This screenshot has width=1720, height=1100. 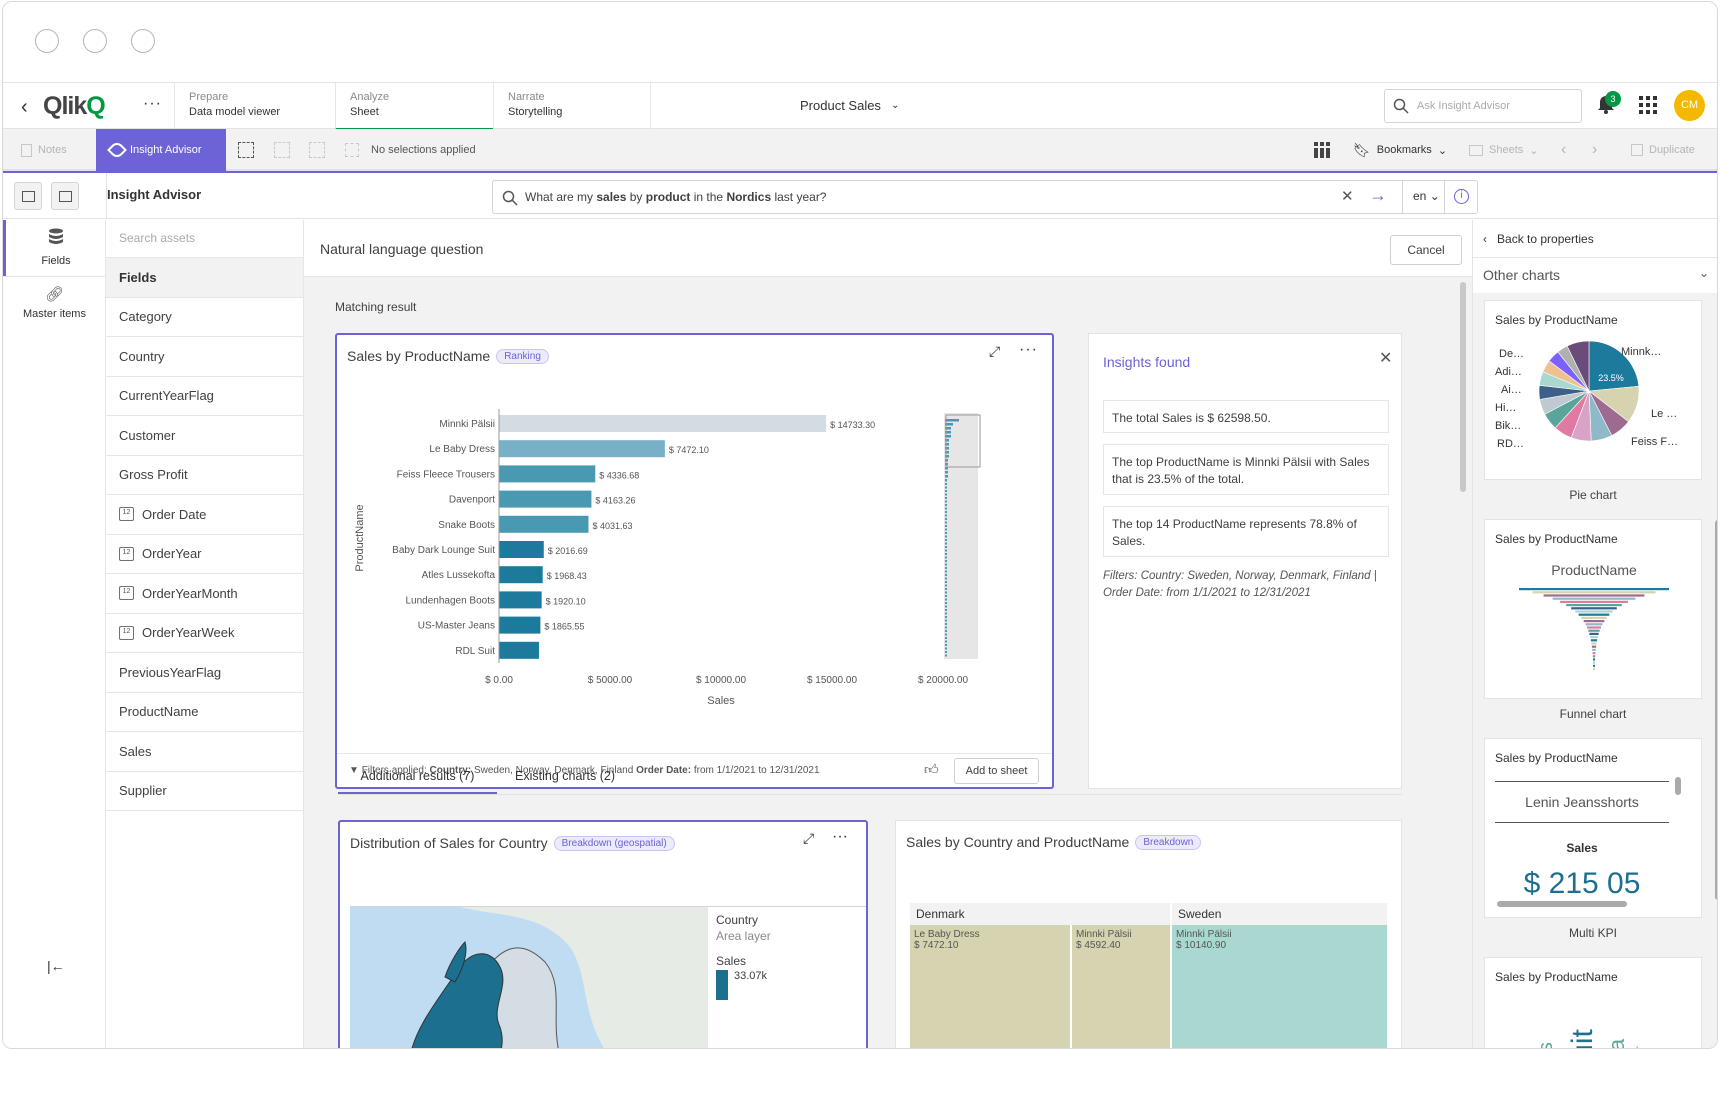 What do you see at coordinates (417, 776) in the screenshot?
I see `tab-additional-results: Additional results (7)` at bounding box center [417, 776].